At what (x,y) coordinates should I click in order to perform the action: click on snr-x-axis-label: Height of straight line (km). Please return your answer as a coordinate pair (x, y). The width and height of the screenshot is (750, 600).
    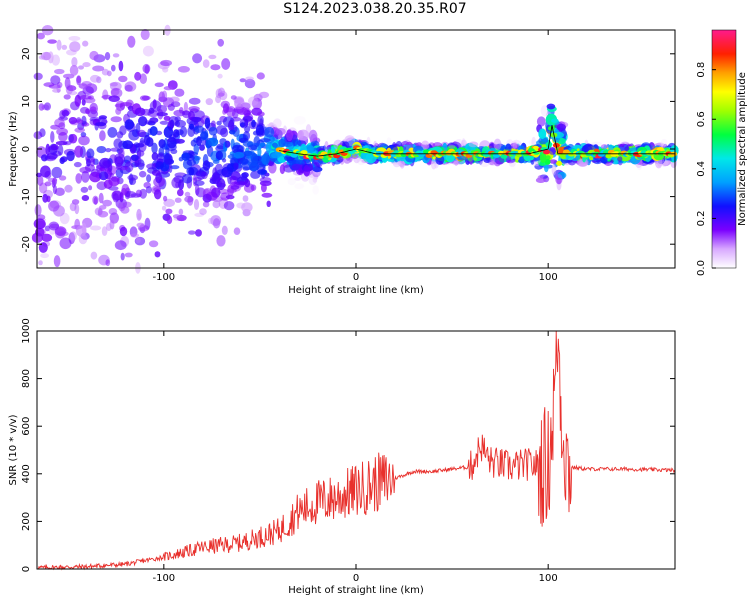
    Looking at the image, I should click on (356, 590).